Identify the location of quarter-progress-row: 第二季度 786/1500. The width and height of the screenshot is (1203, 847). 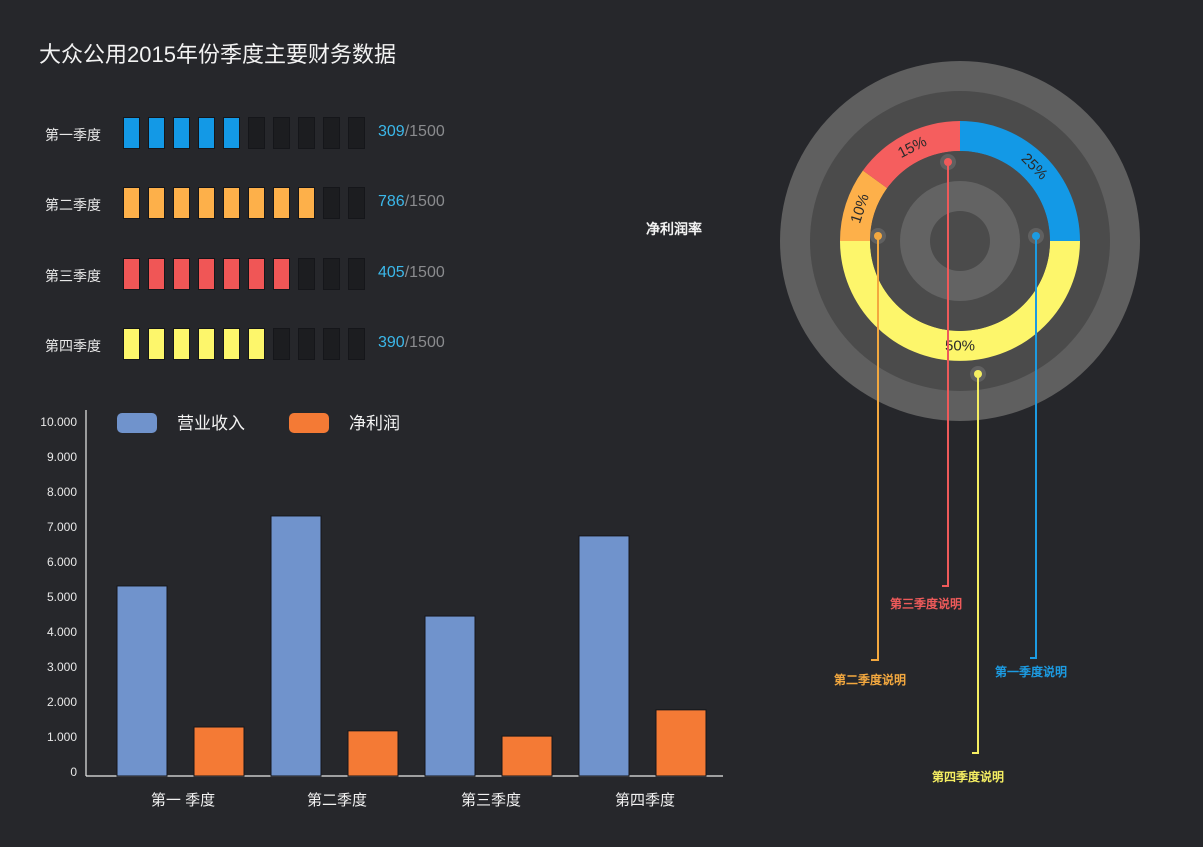
(240, 203).